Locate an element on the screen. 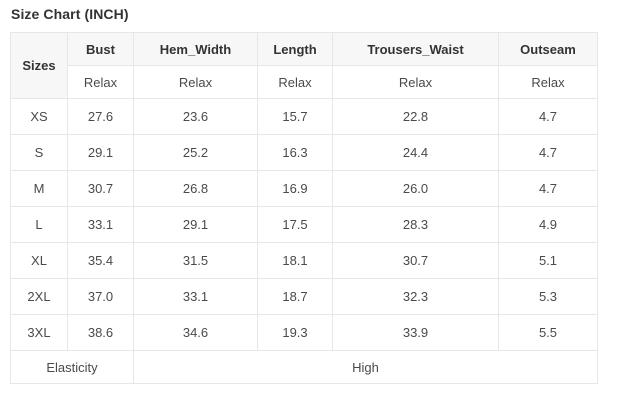  cell-hem-width: 26.8 is located at coordinates (195, 188).